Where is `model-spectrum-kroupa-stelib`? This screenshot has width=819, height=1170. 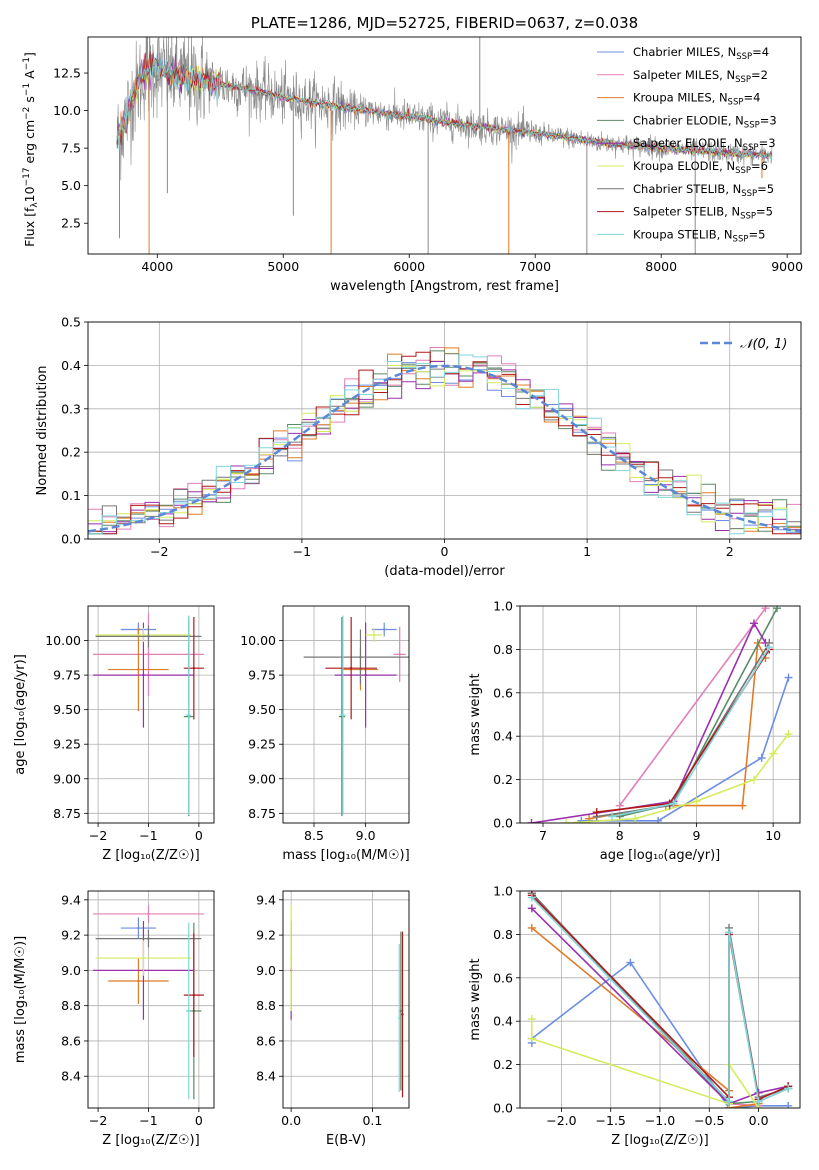 model-spectrum-kroupa-stelib is located at coordinates (444, 108).